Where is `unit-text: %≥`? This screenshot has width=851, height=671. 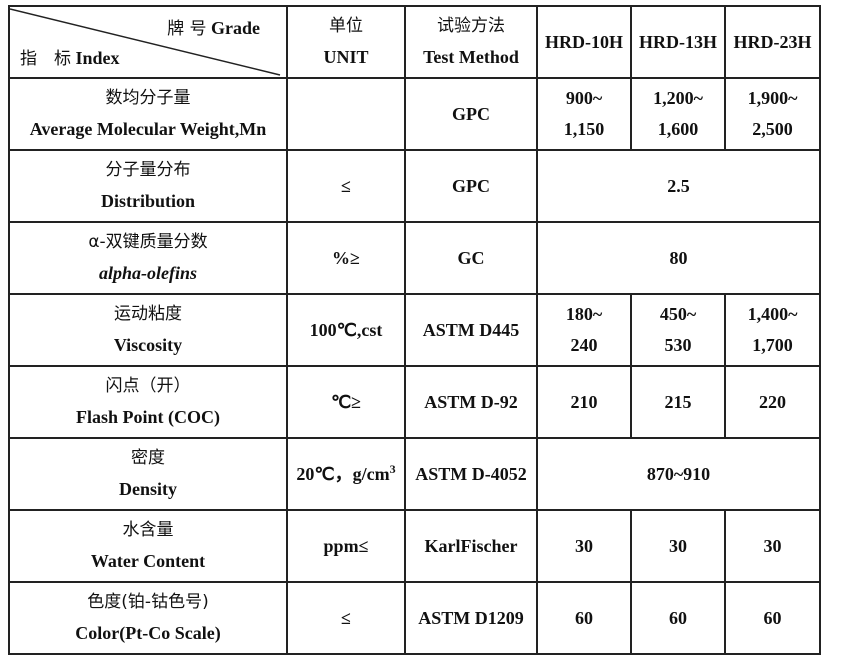 unit-text: %≥ is located at coordinates (346, 257).